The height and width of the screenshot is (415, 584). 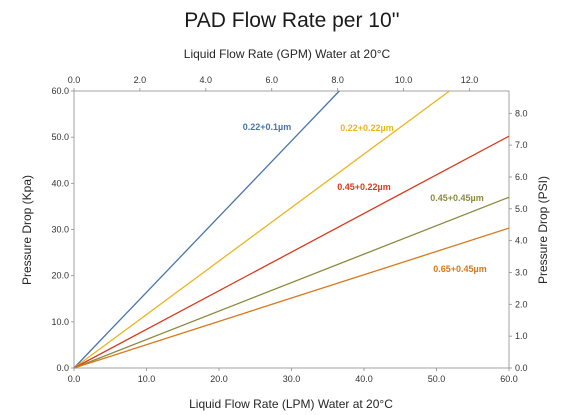 What do you see at coordinates (543, 230) in the screenshot?
I see `y2-axis-title: Pressure Drop (PSI)` at bounding box center [543, 230].